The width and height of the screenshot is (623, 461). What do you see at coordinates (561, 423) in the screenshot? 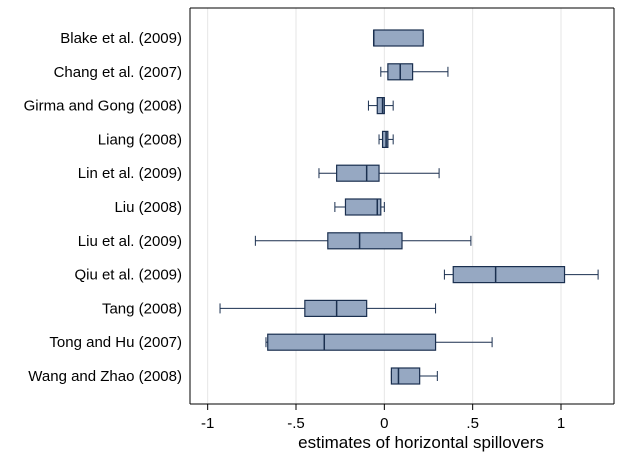
I see `x-tick-label: 1` at bounding box center [561, 423].